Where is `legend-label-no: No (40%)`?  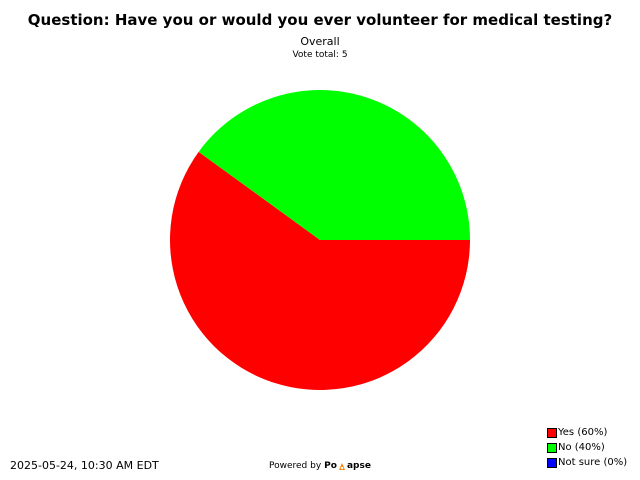
legend-label-no: No (40%) is located at coordinates (581, 447).